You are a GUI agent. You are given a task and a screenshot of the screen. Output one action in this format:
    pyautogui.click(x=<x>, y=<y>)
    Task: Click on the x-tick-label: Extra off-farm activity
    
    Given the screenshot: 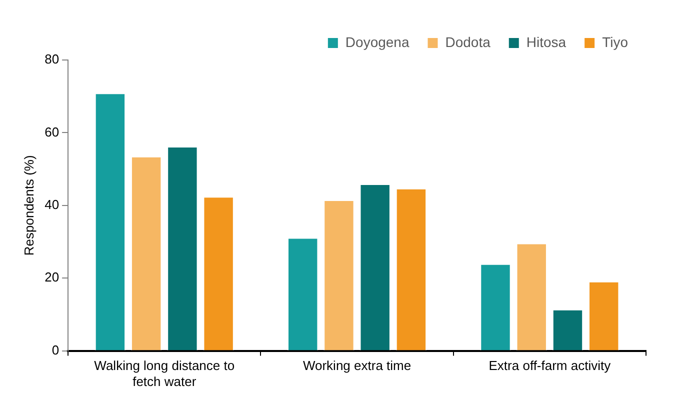 What is the action you would take?
    pyautogui.click(x=550, y=366)
    